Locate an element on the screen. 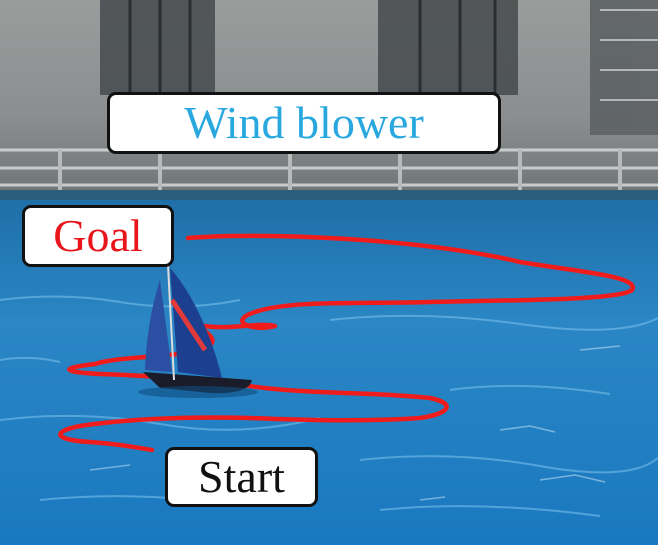 Image resolution: width=658 pixels, height=545 pixels. start-label: Start is located at coordinates (241, 477).